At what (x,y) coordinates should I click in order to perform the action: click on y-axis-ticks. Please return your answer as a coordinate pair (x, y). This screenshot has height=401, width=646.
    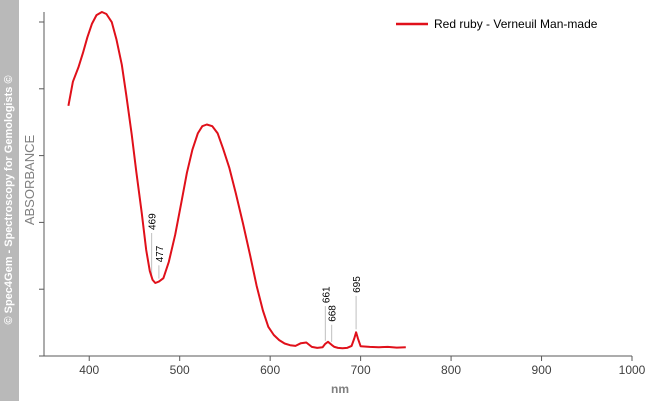
    Looking at the image, I should click on (41, 189).